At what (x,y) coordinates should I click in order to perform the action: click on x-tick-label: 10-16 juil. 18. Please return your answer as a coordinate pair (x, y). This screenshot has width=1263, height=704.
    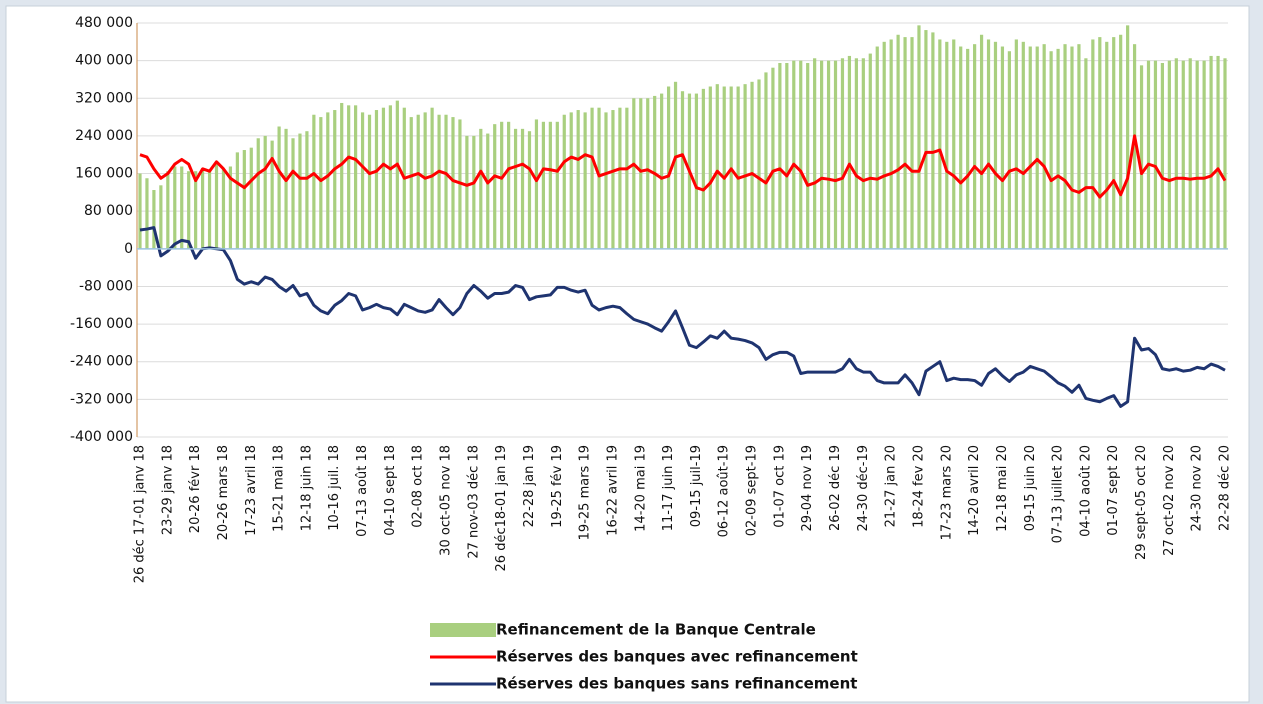
    Looking at the image, I should click on (334, 488).